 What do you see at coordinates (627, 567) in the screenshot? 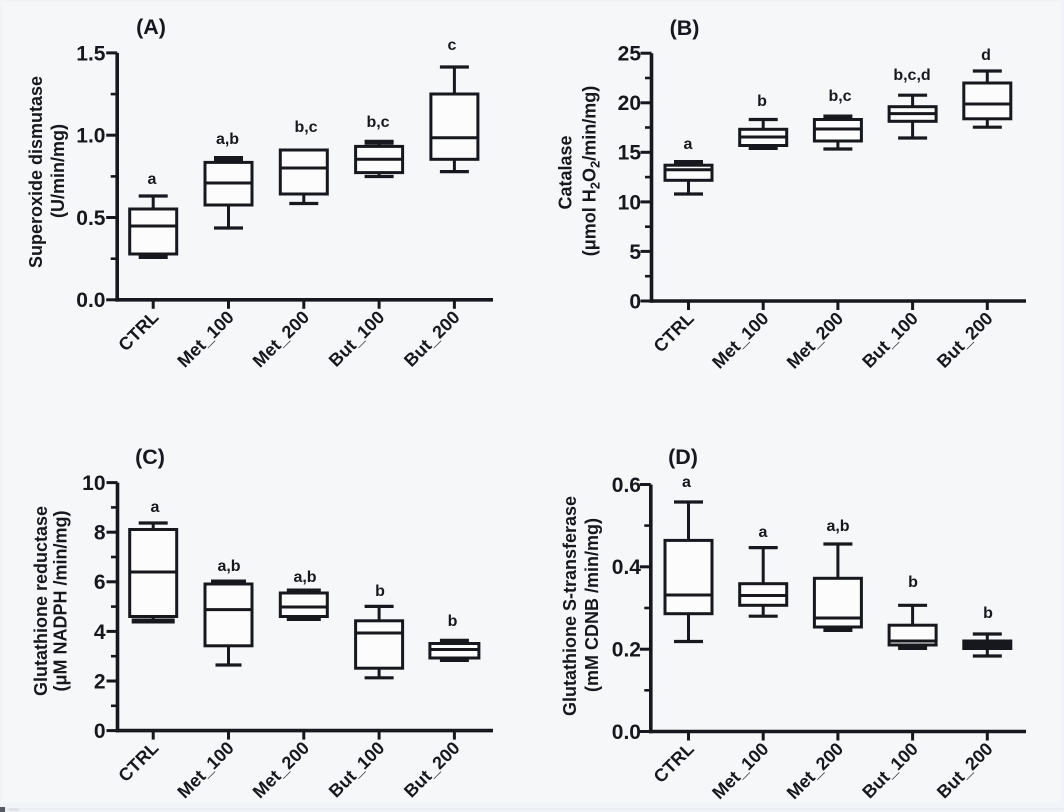
I see `svg-text: 0.4` at bounding box center [627, 567].